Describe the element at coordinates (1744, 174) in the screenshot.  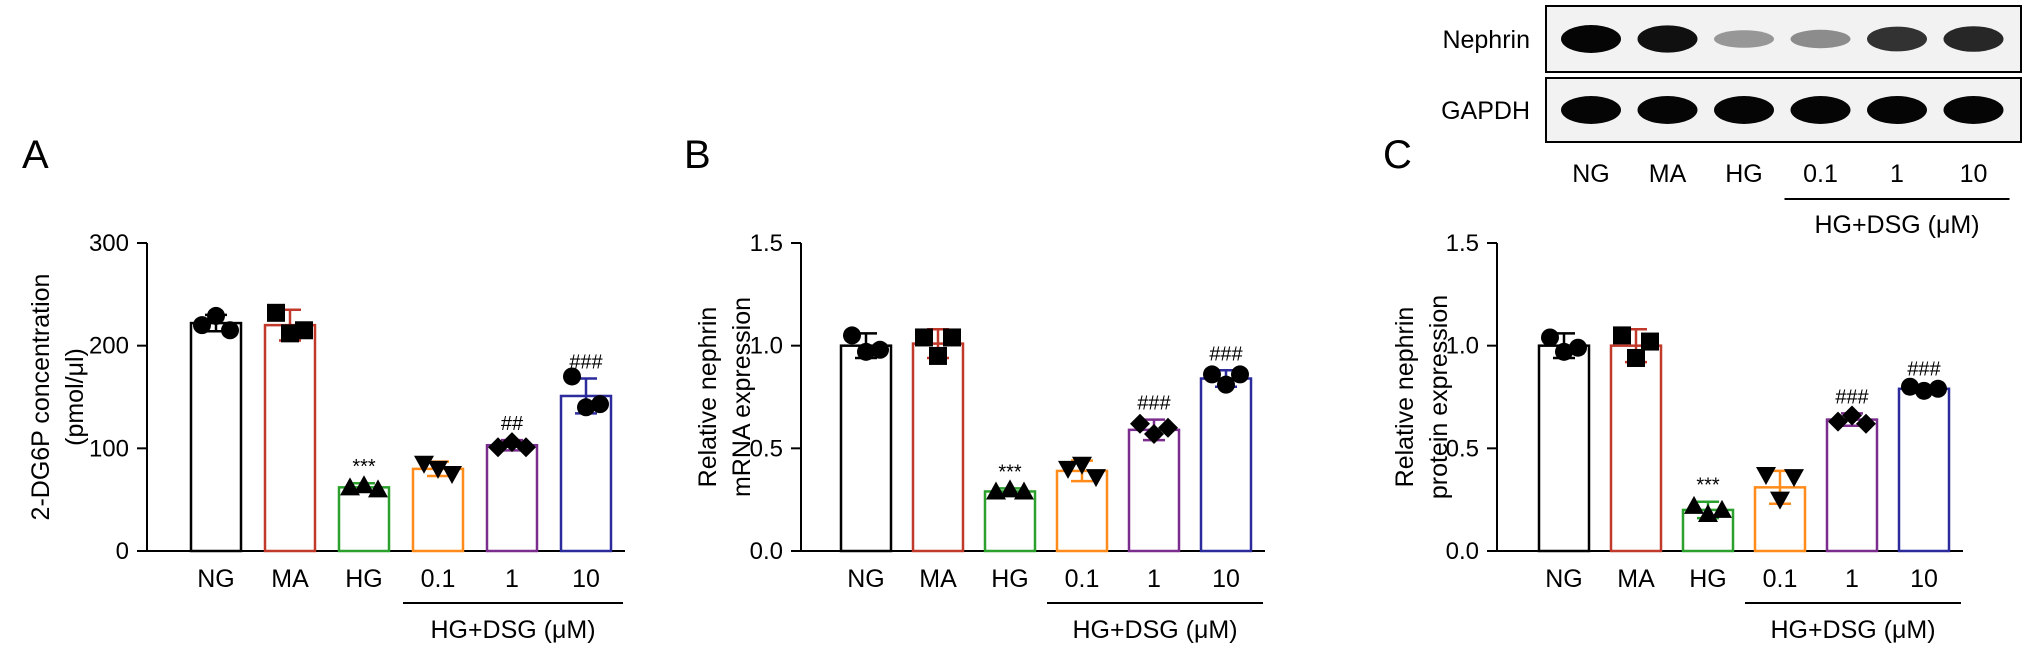
I see `blot-lane-label: HG` at that location.